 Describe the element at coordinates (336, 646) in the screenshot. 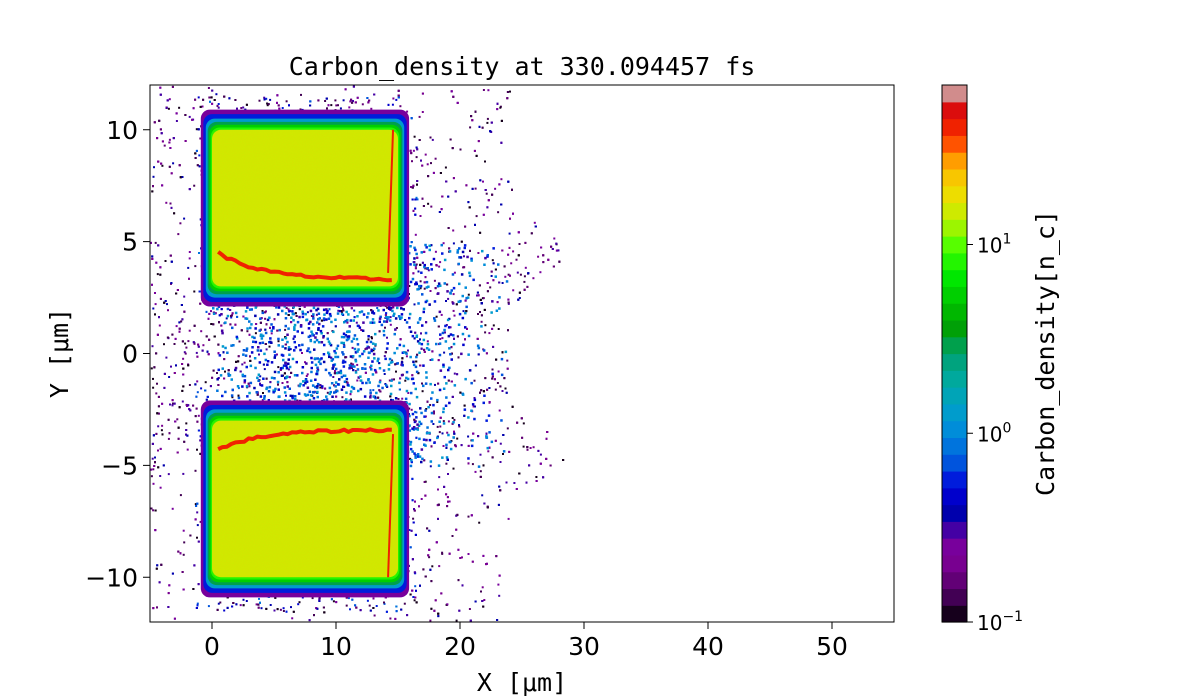

I see `x-tick-label: 10` at that location.